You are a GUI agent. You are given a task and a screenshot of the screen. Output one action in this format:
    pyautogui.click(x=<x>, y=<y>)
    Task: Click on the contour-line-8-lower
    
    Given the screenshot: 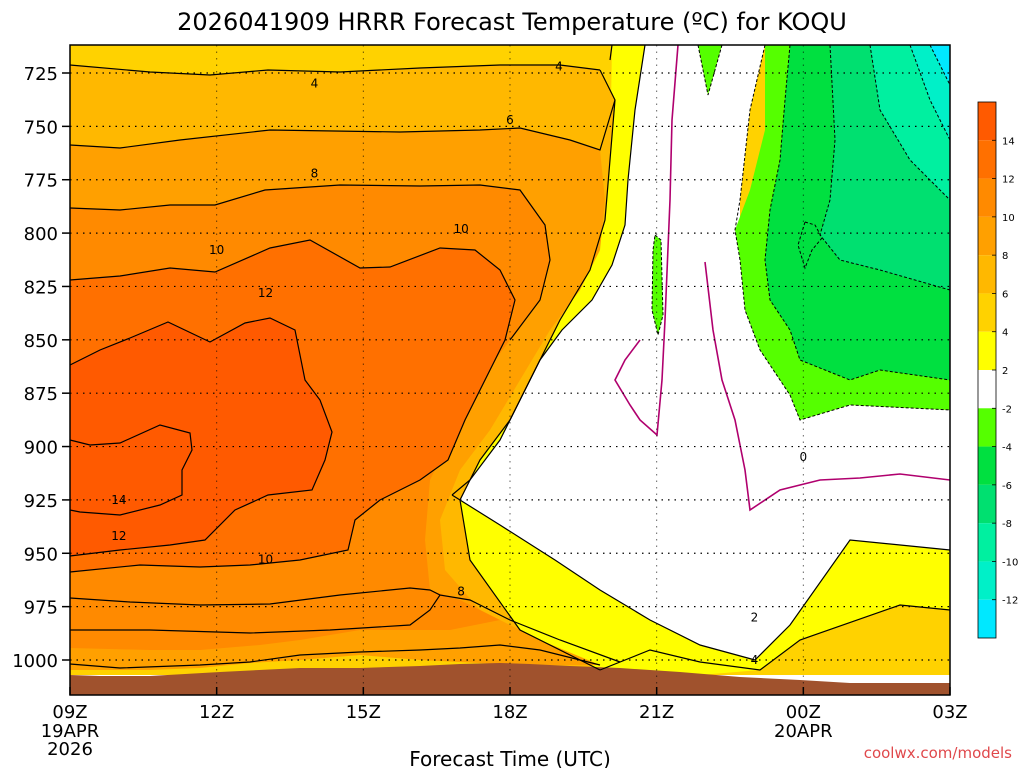 What is the action you would take?
    pyautogui.click(x=255, y=596)
    